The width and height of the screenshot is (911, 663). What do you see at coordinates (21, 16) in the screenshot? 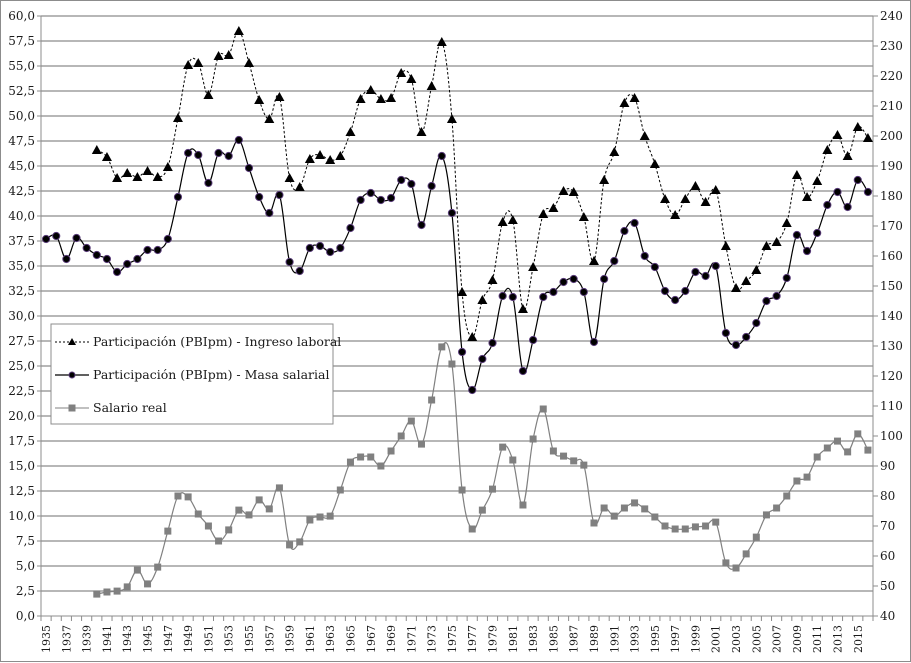
I see `y-tick-label: 60,0` at bounding box center [21, 16].